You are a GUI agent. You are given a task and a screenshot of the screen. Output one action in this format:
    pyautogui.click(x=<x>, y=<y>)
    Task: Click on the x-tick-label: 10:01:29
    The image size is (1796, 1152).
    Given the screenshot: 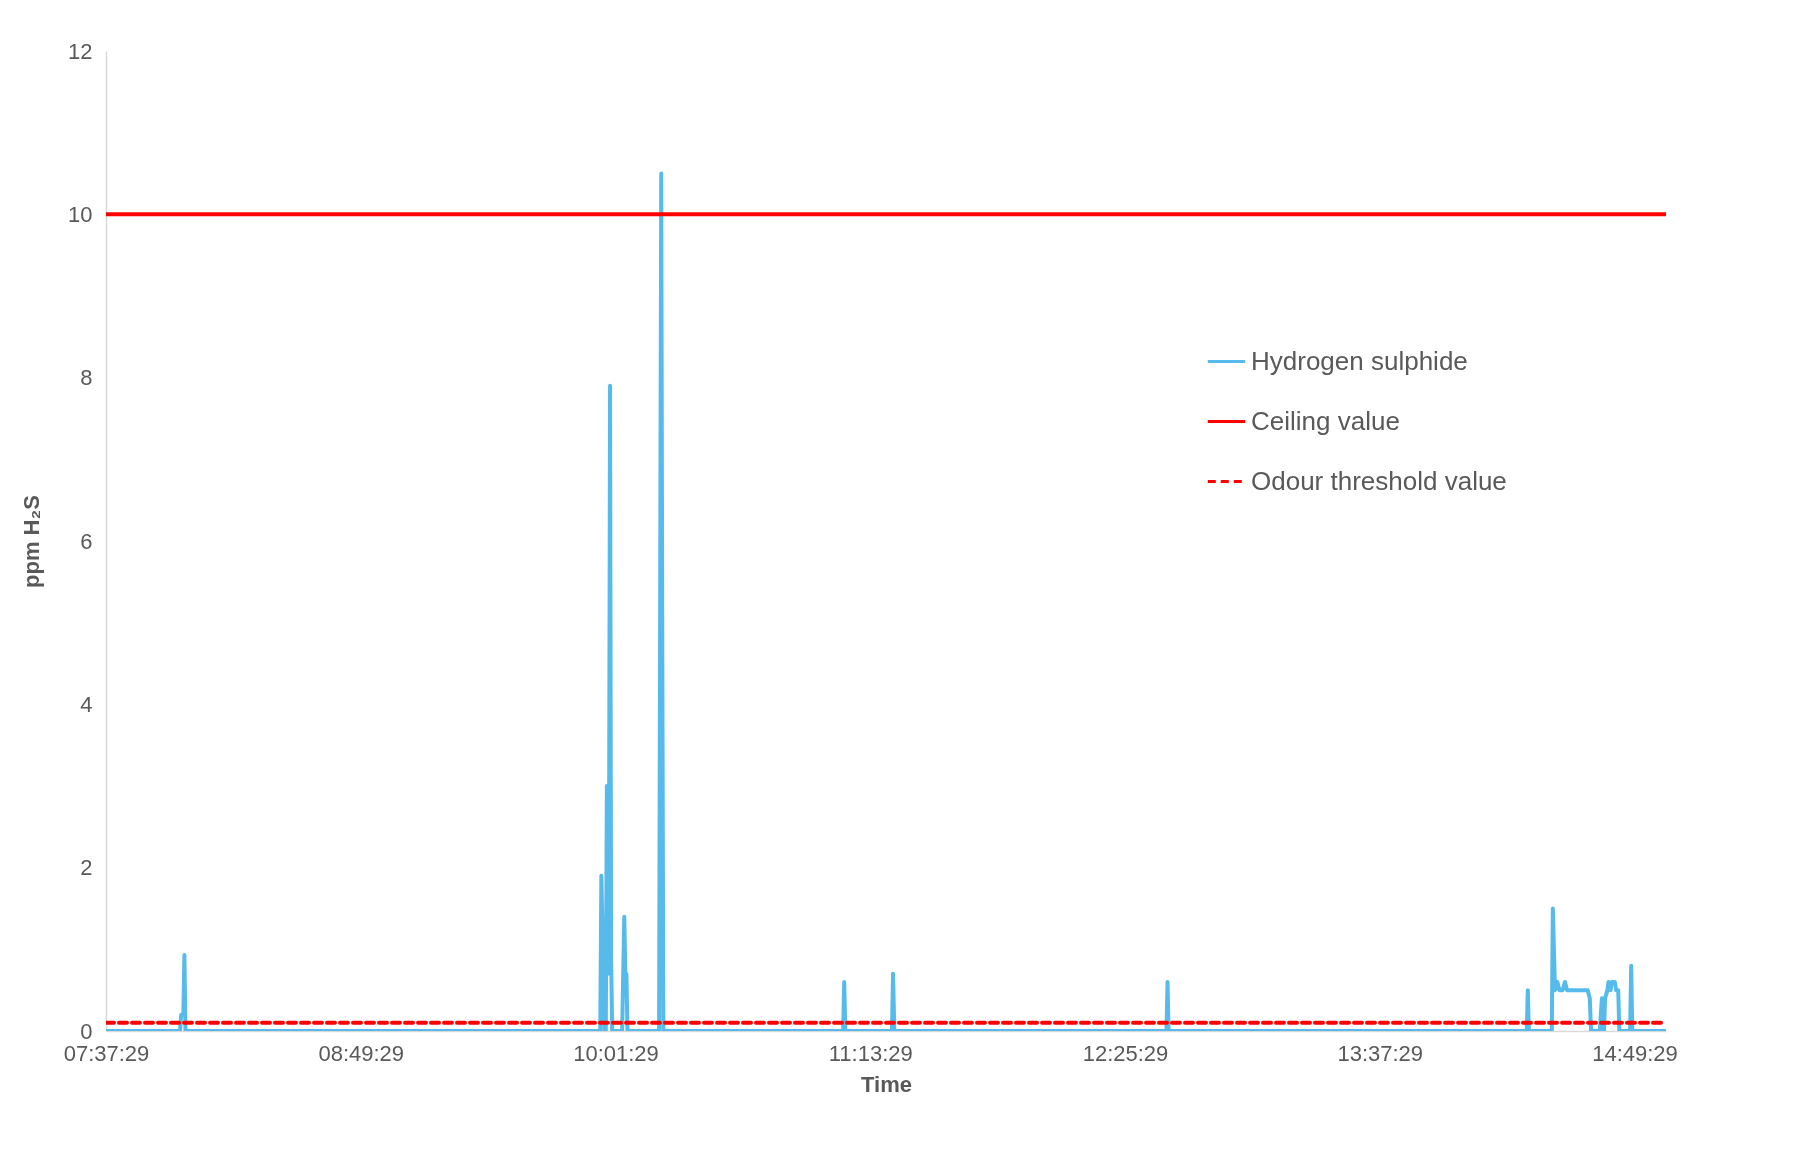 What is the action you would take?
    pyautogui.click(x=616, y=1053)
    